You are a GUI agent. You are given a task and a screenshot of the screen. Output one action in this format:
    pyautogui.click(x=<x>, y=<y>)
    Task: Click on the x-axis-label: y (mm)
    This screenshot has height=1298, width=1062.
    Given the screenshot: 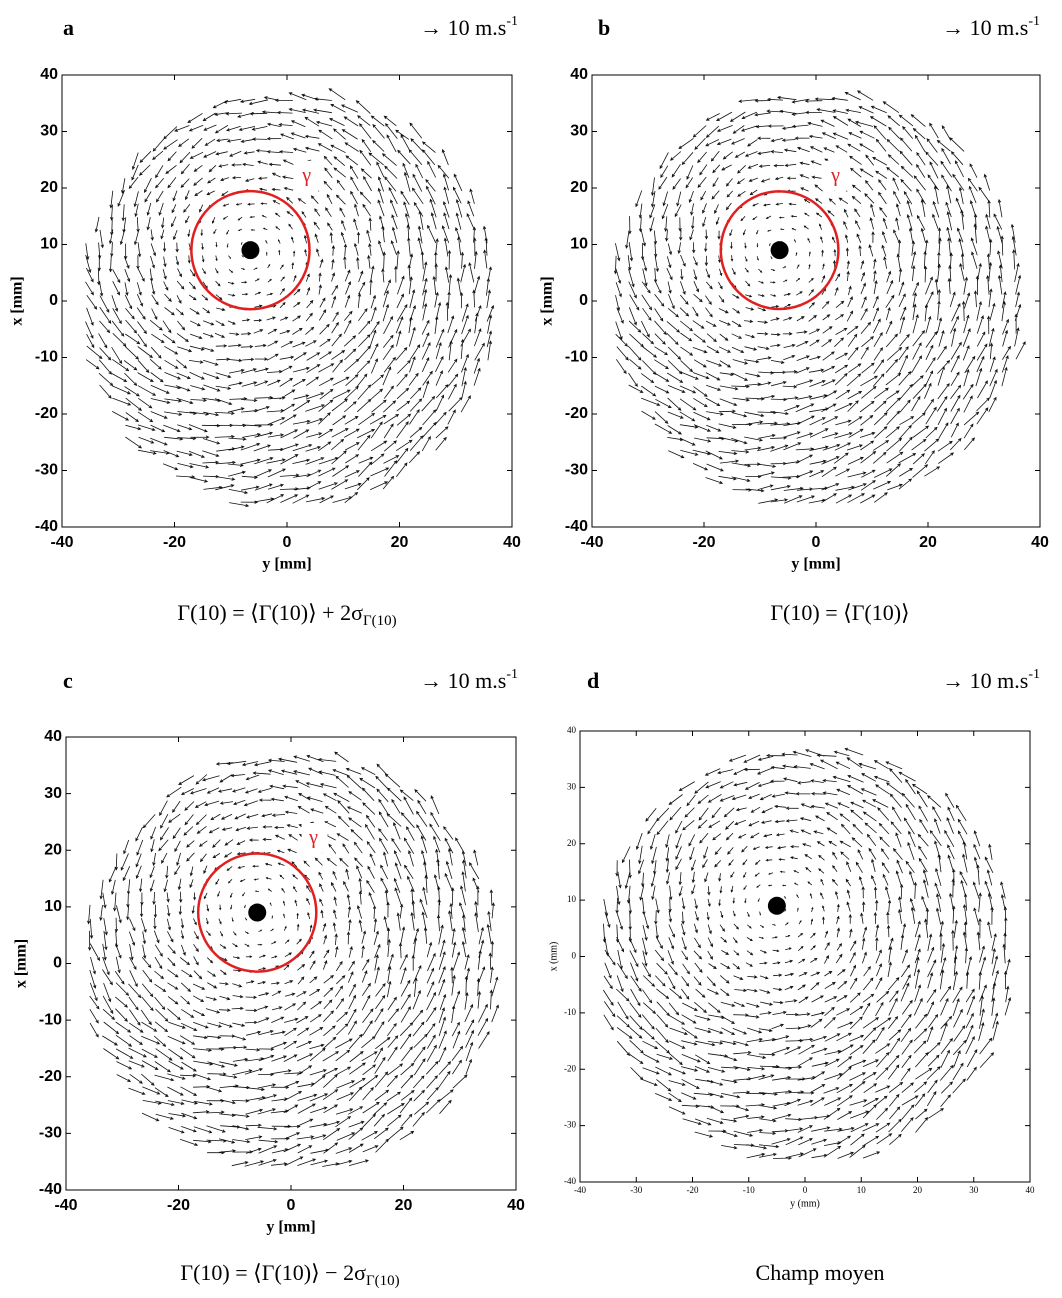 What is the action you would take?
    pyautogui.click(x=805, y=1203)
    